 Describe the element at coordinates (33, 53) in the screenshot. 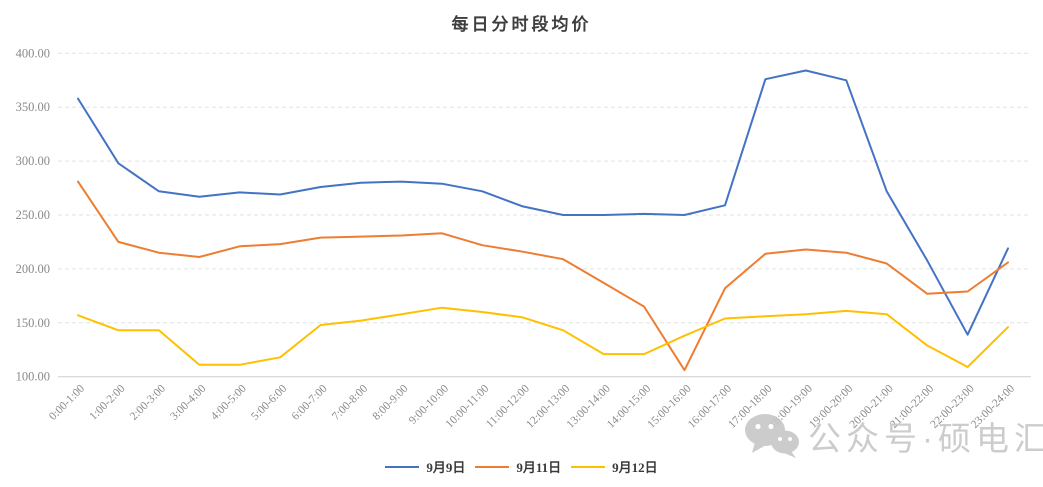

I see `y-axis-label: 400.00` at that location.